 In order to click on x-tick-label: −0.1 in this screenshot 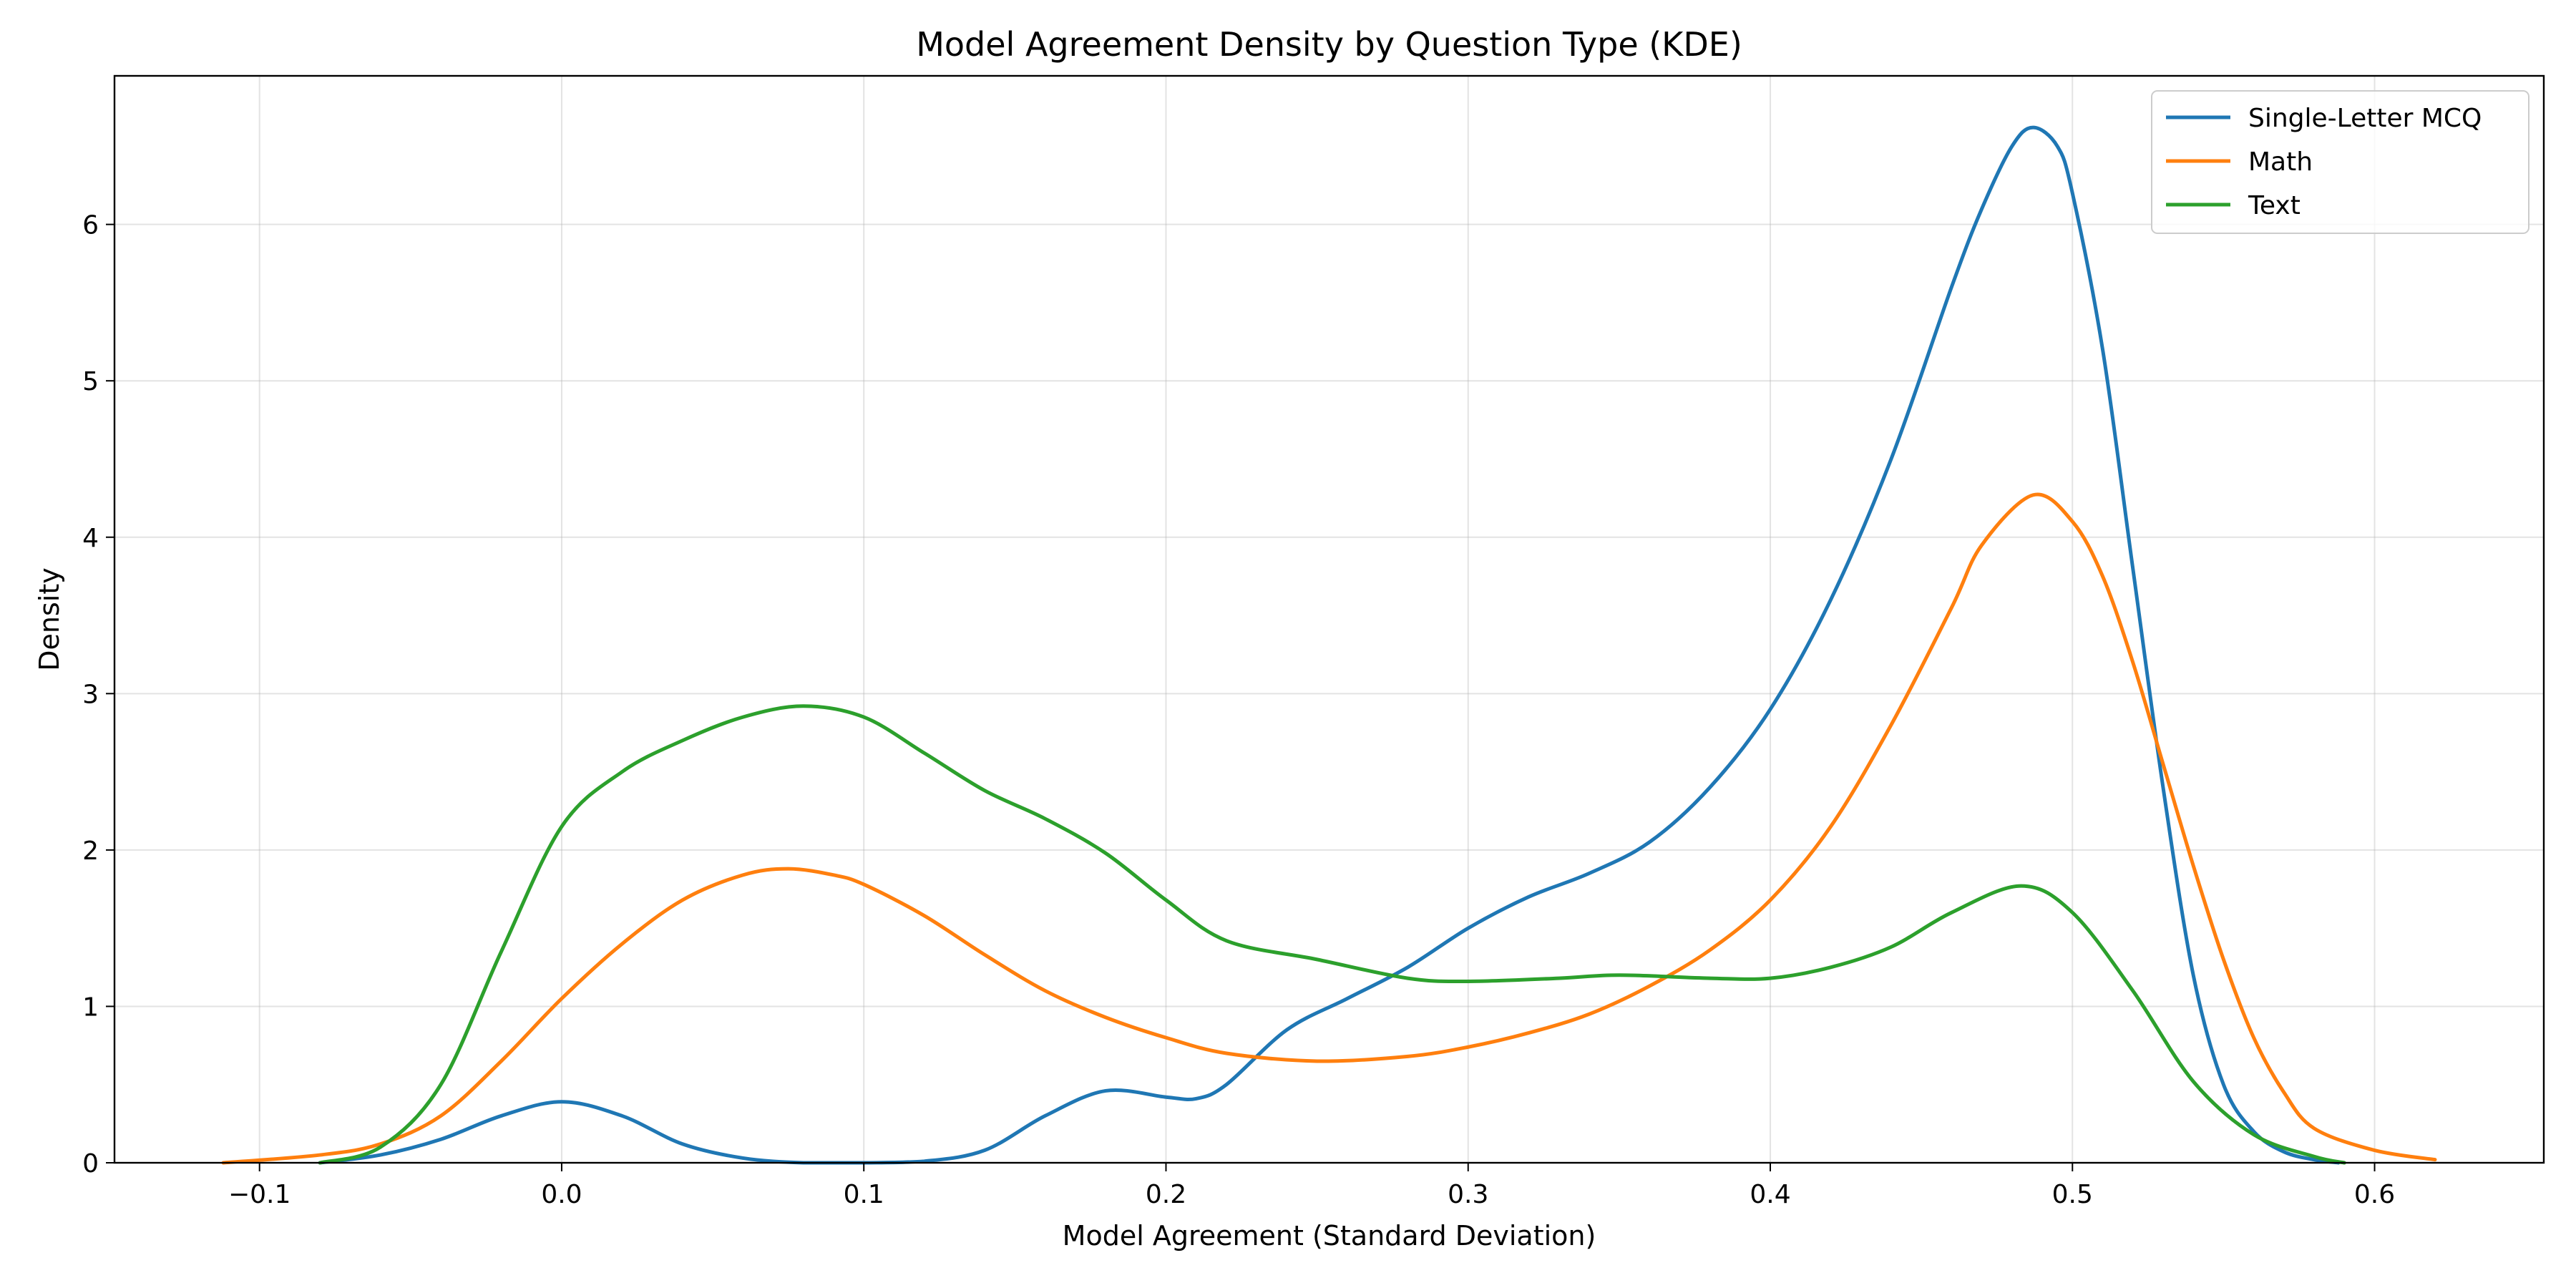, I will do `click(259, 1194)`.